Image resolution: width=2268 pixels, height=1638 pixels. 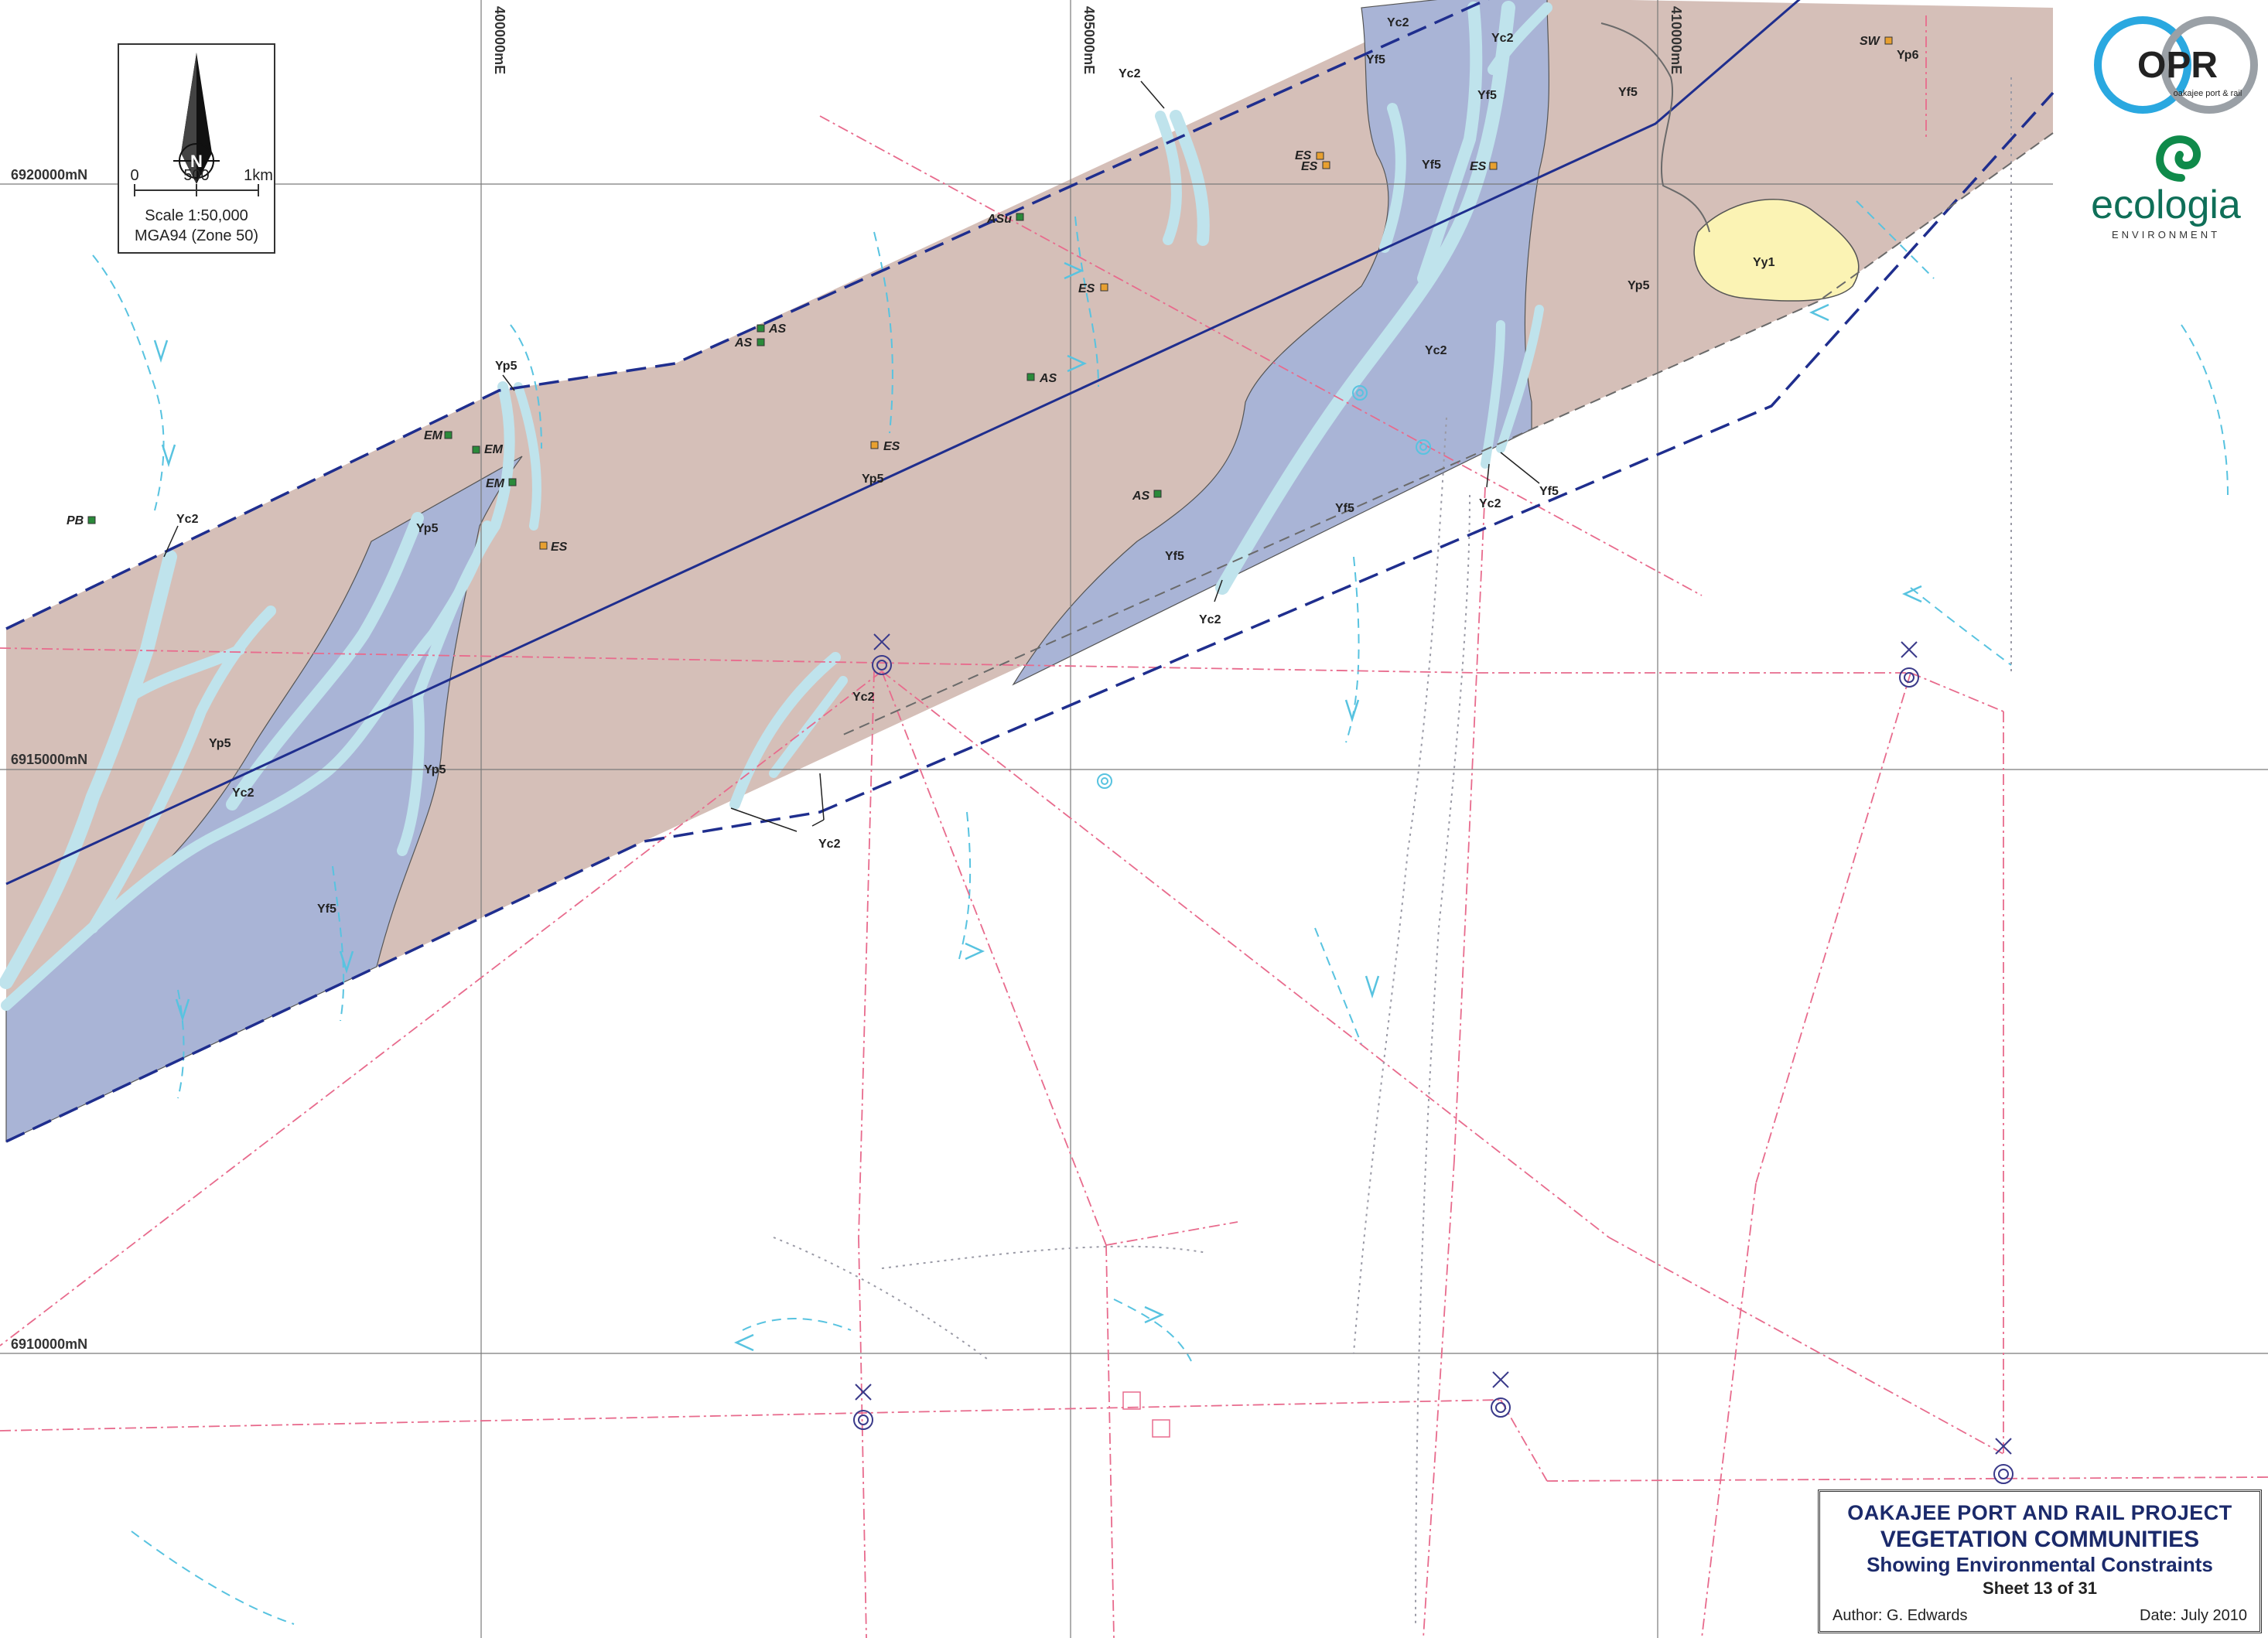 I want to click on map-title: VEGETATION COMMUNITIES, so click(x=2040, y=1539).